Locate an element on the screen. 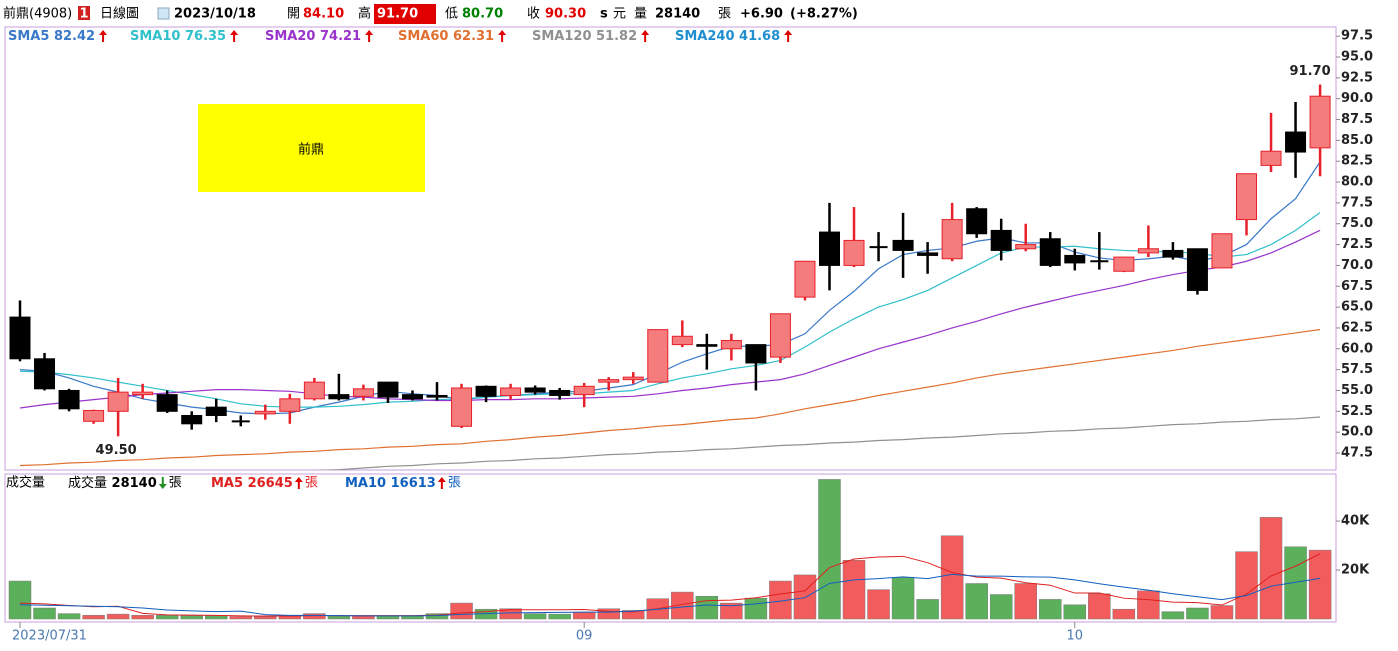  panel-title: 成交量 is located at coordinates (25, 483).